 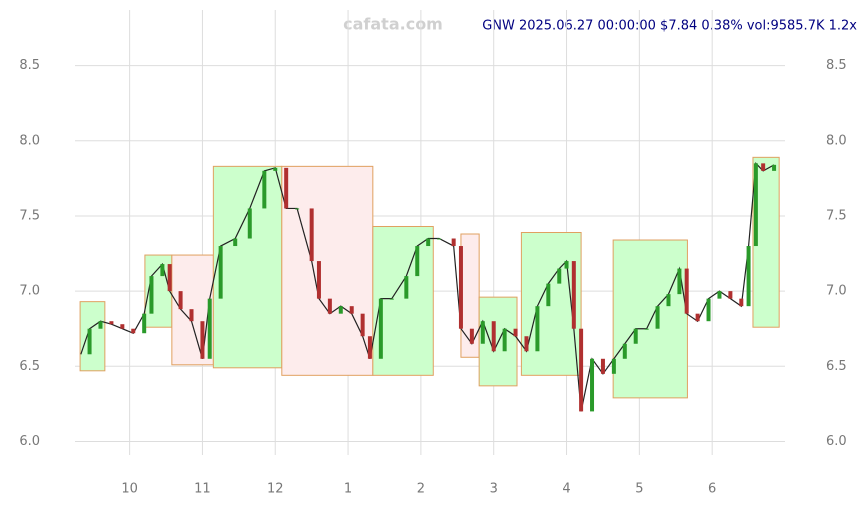 What do you see at coordinates (29, 140) in the screenshot?
I see `y-tick-label: 8.0` at bounding box center [29, 140].